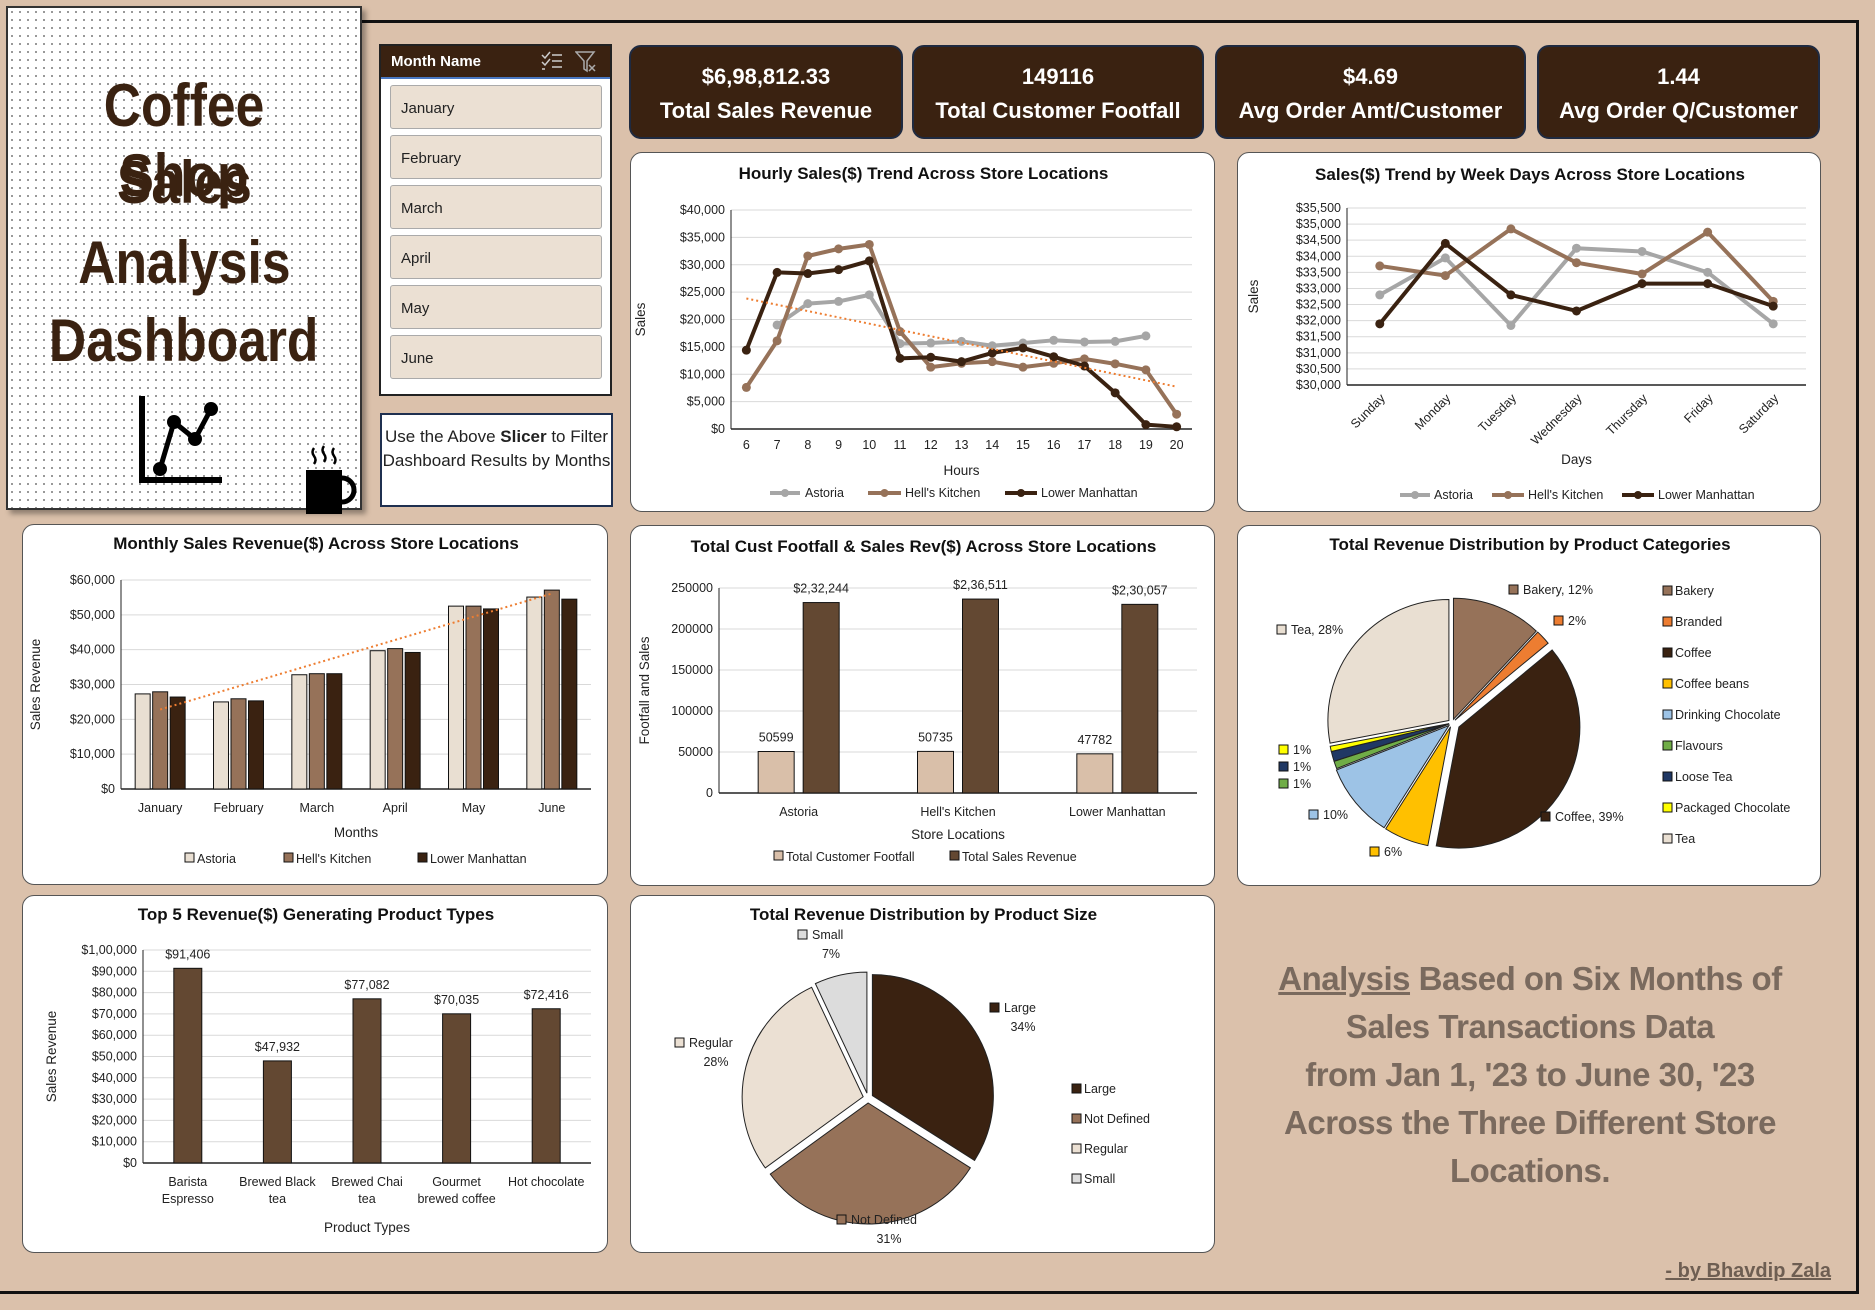 The width and height of the screenshot is (1875, 1310). What do you see at coordinates (1089, 493) in the screenshot?
I see `legend-label: Lower Manhattan` at bounding box center [1089, 493].